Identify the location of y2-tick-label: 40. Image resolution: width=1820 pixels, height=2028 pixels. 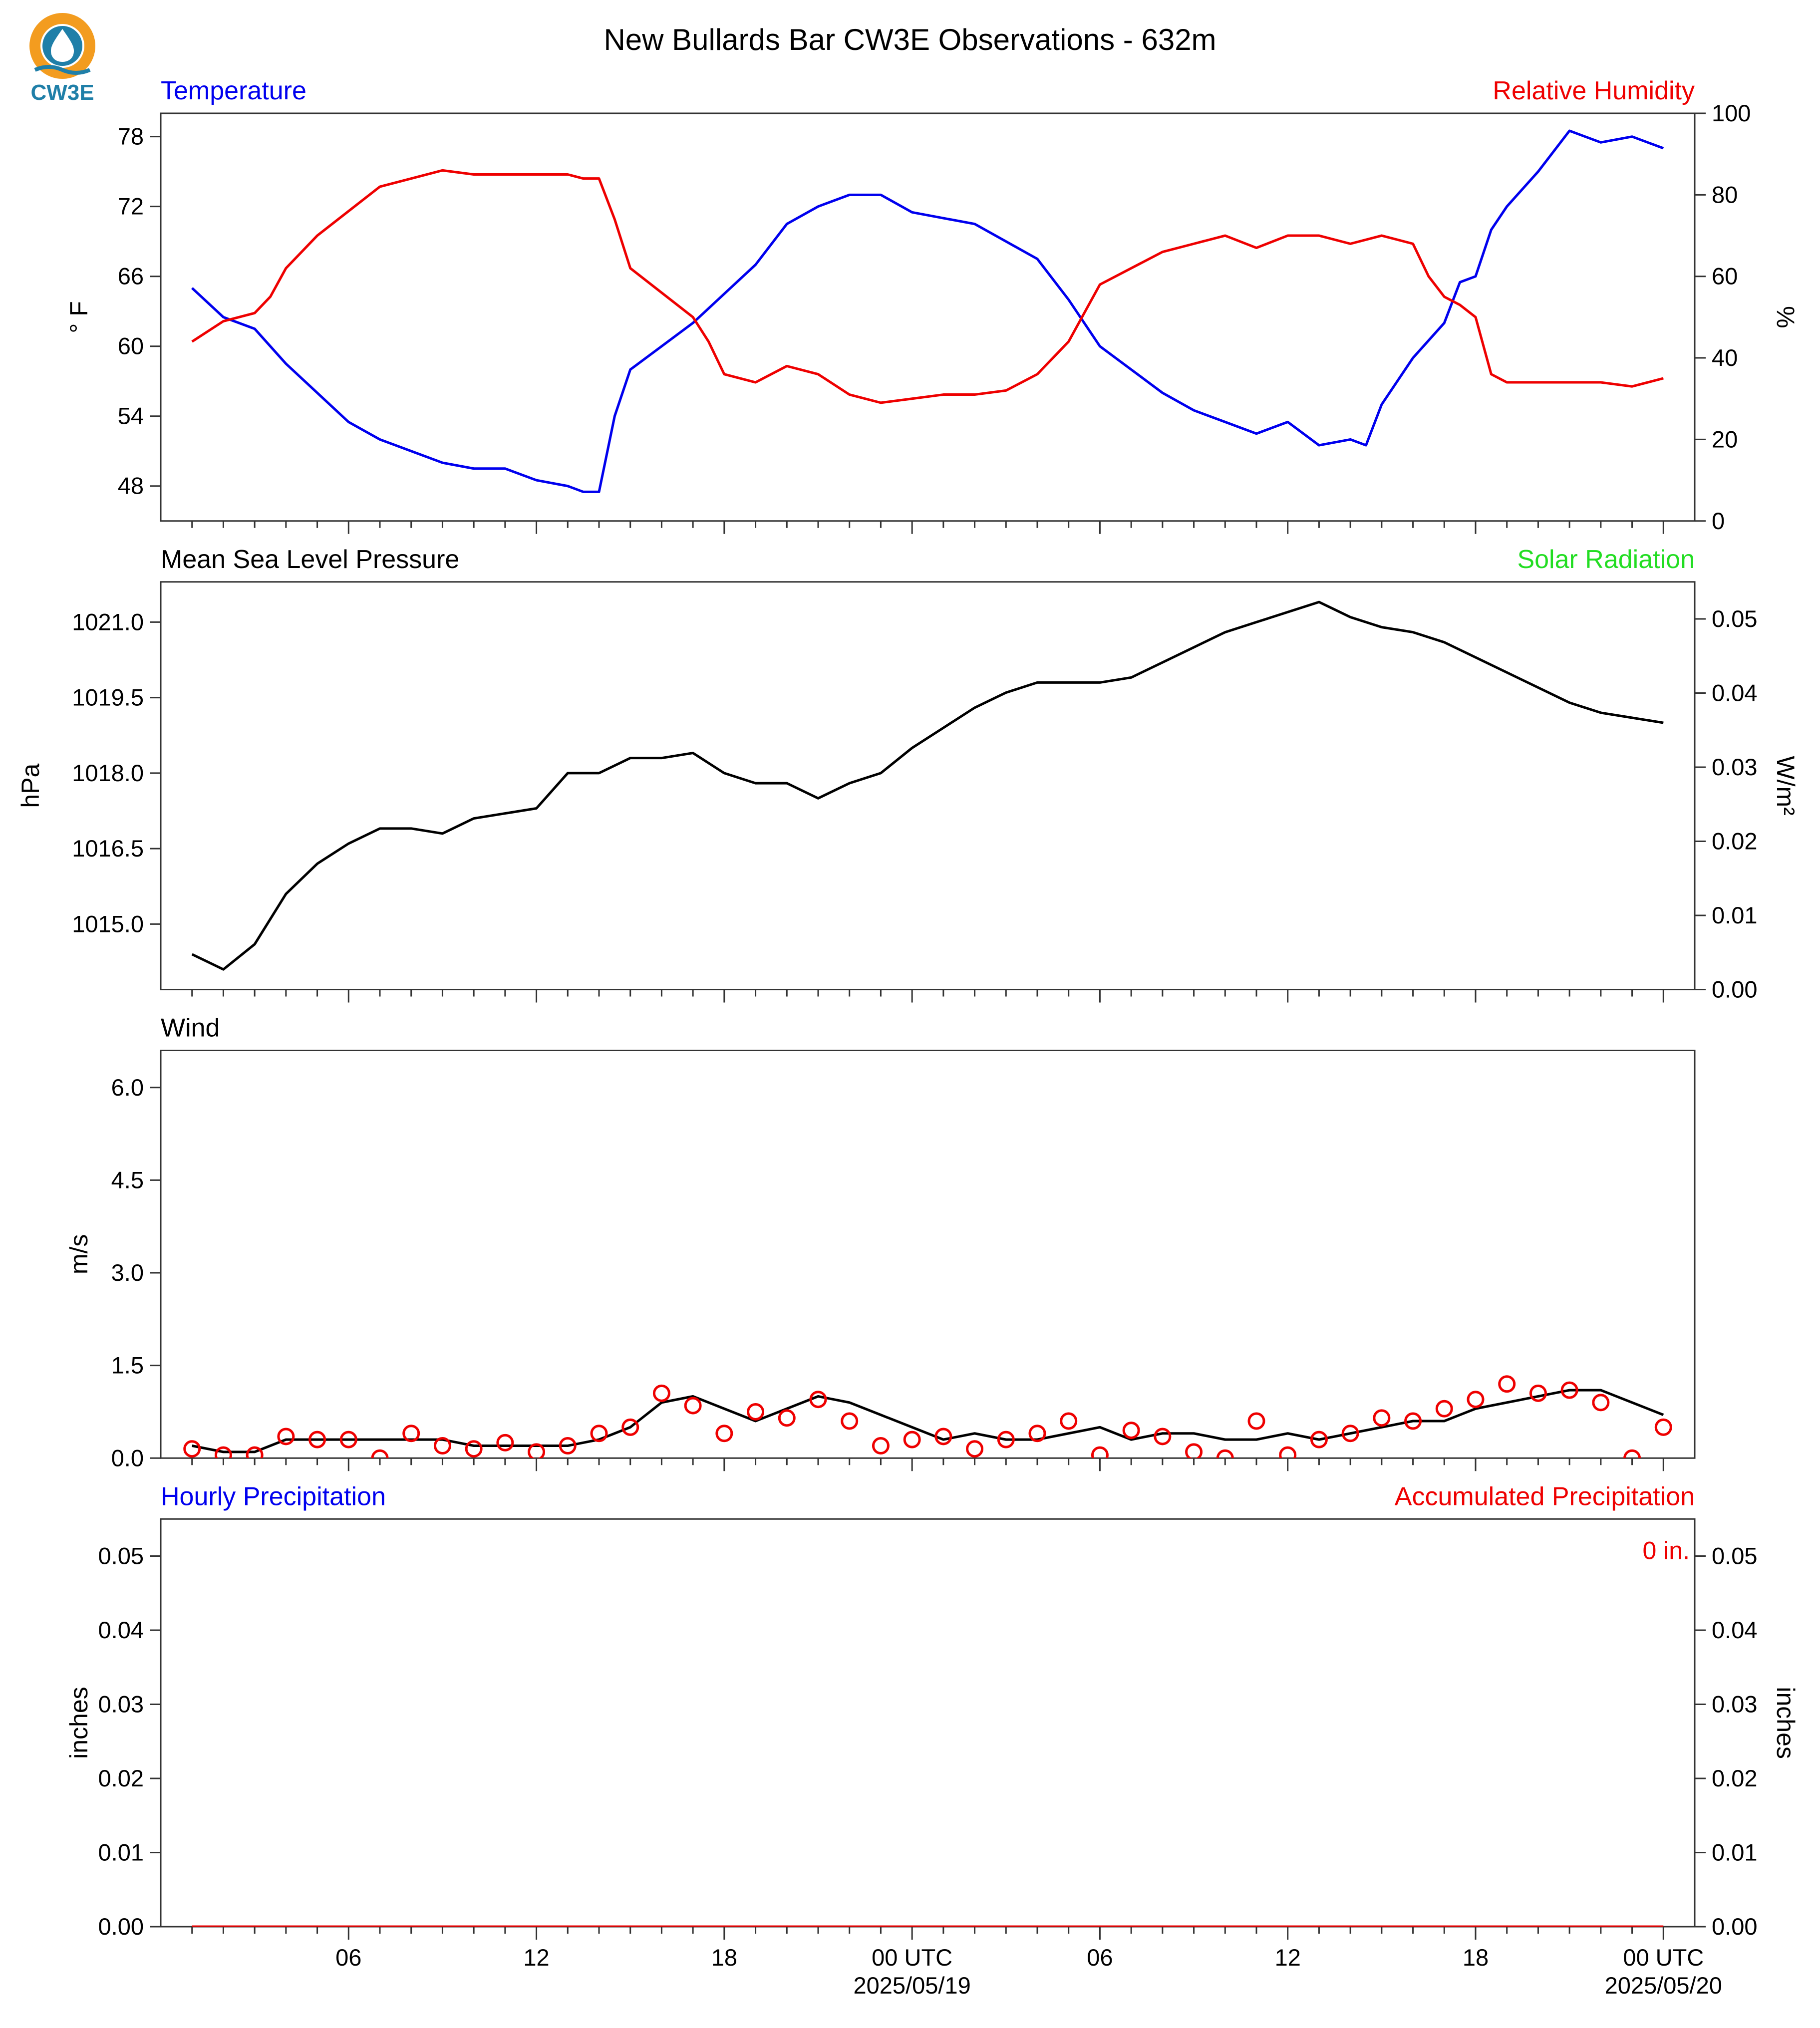
(1725, 357).